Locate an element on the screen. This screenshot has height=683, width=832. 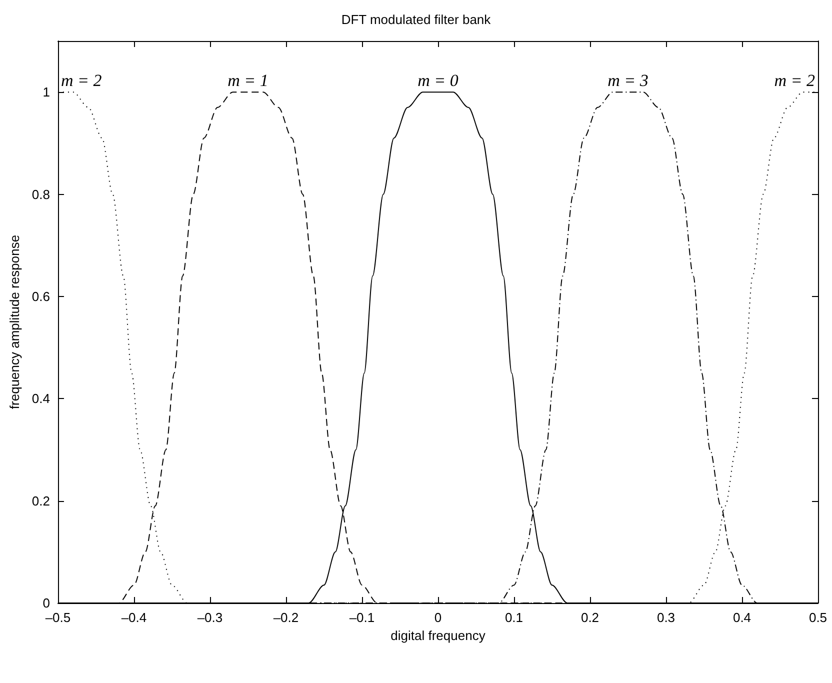
y-tick-label: 0.8 is located at coordinates (41, 194).